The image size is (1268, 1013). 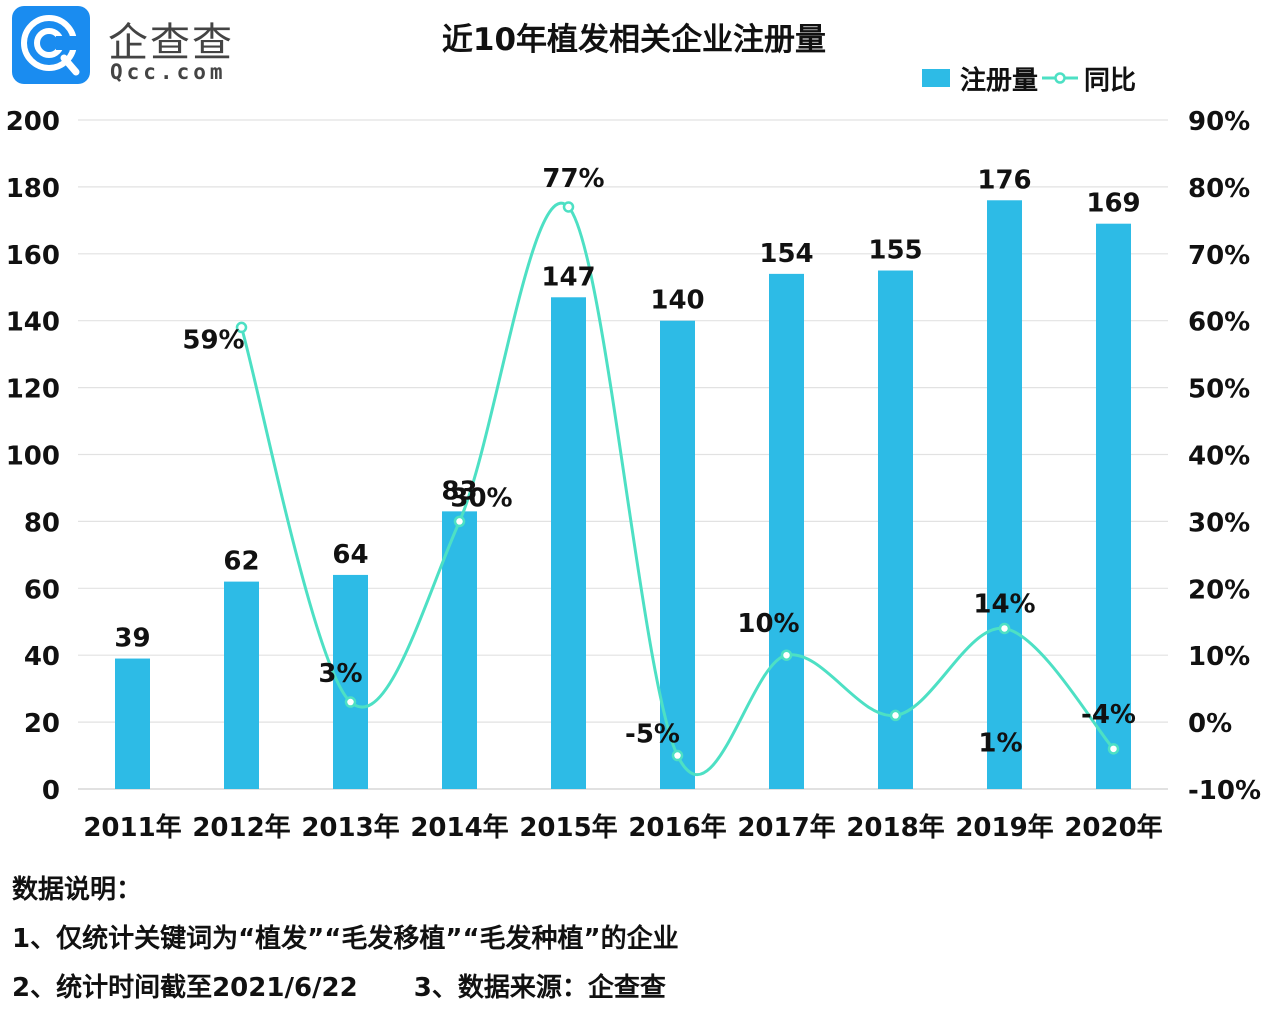 I want to click on line-value-label: 30%, so click(x=481, y=498).